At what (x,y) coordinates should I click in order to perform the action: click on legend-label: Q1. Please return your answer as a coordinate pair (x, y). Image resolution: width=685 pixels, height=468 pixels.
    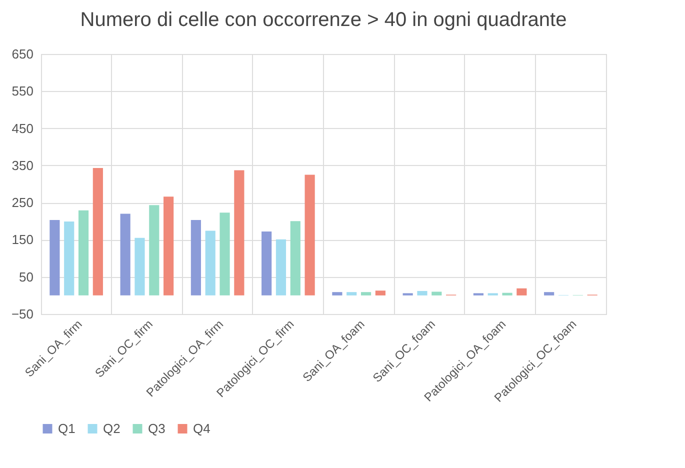
    Looking at the image, I should click on (67, 428).